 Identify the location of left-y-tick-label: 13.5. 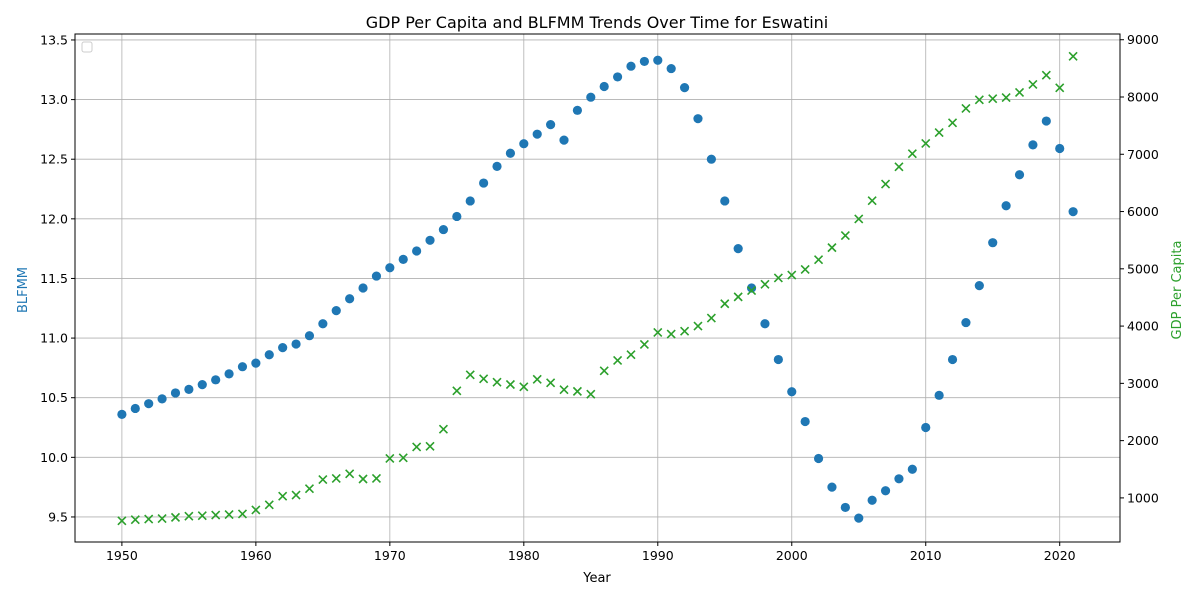
(54, 39).